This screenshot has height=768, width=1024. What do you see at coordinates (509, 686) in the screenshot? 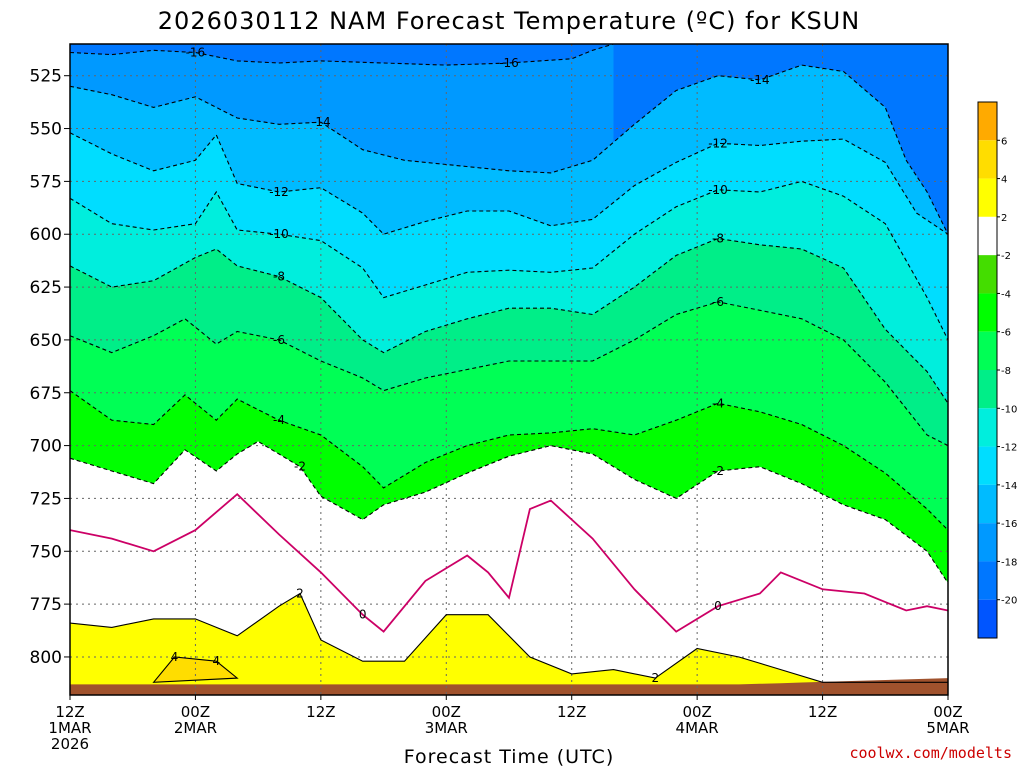
I see `terrain` at bounding box center [509, 686].